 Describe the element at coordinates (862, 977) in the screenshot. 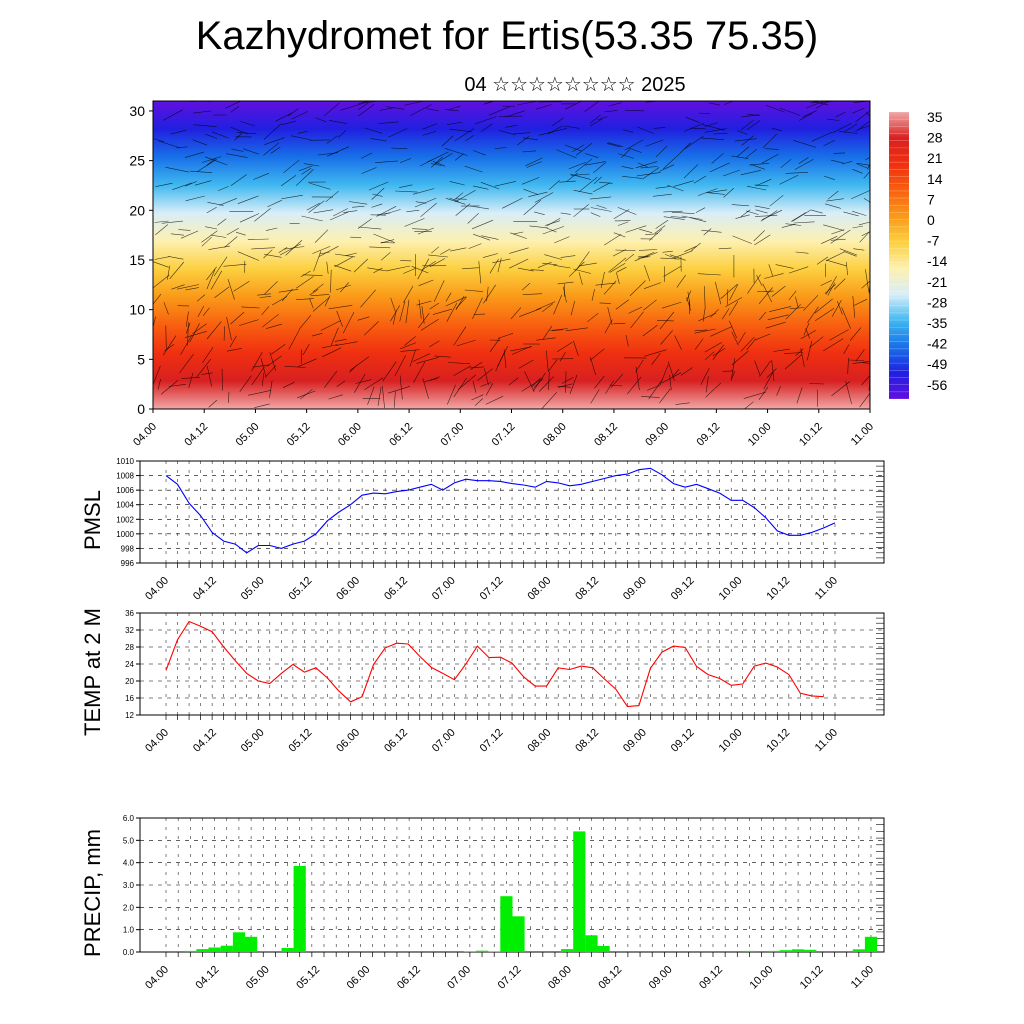

I see `precip-x-tick: 11.00` at that location.